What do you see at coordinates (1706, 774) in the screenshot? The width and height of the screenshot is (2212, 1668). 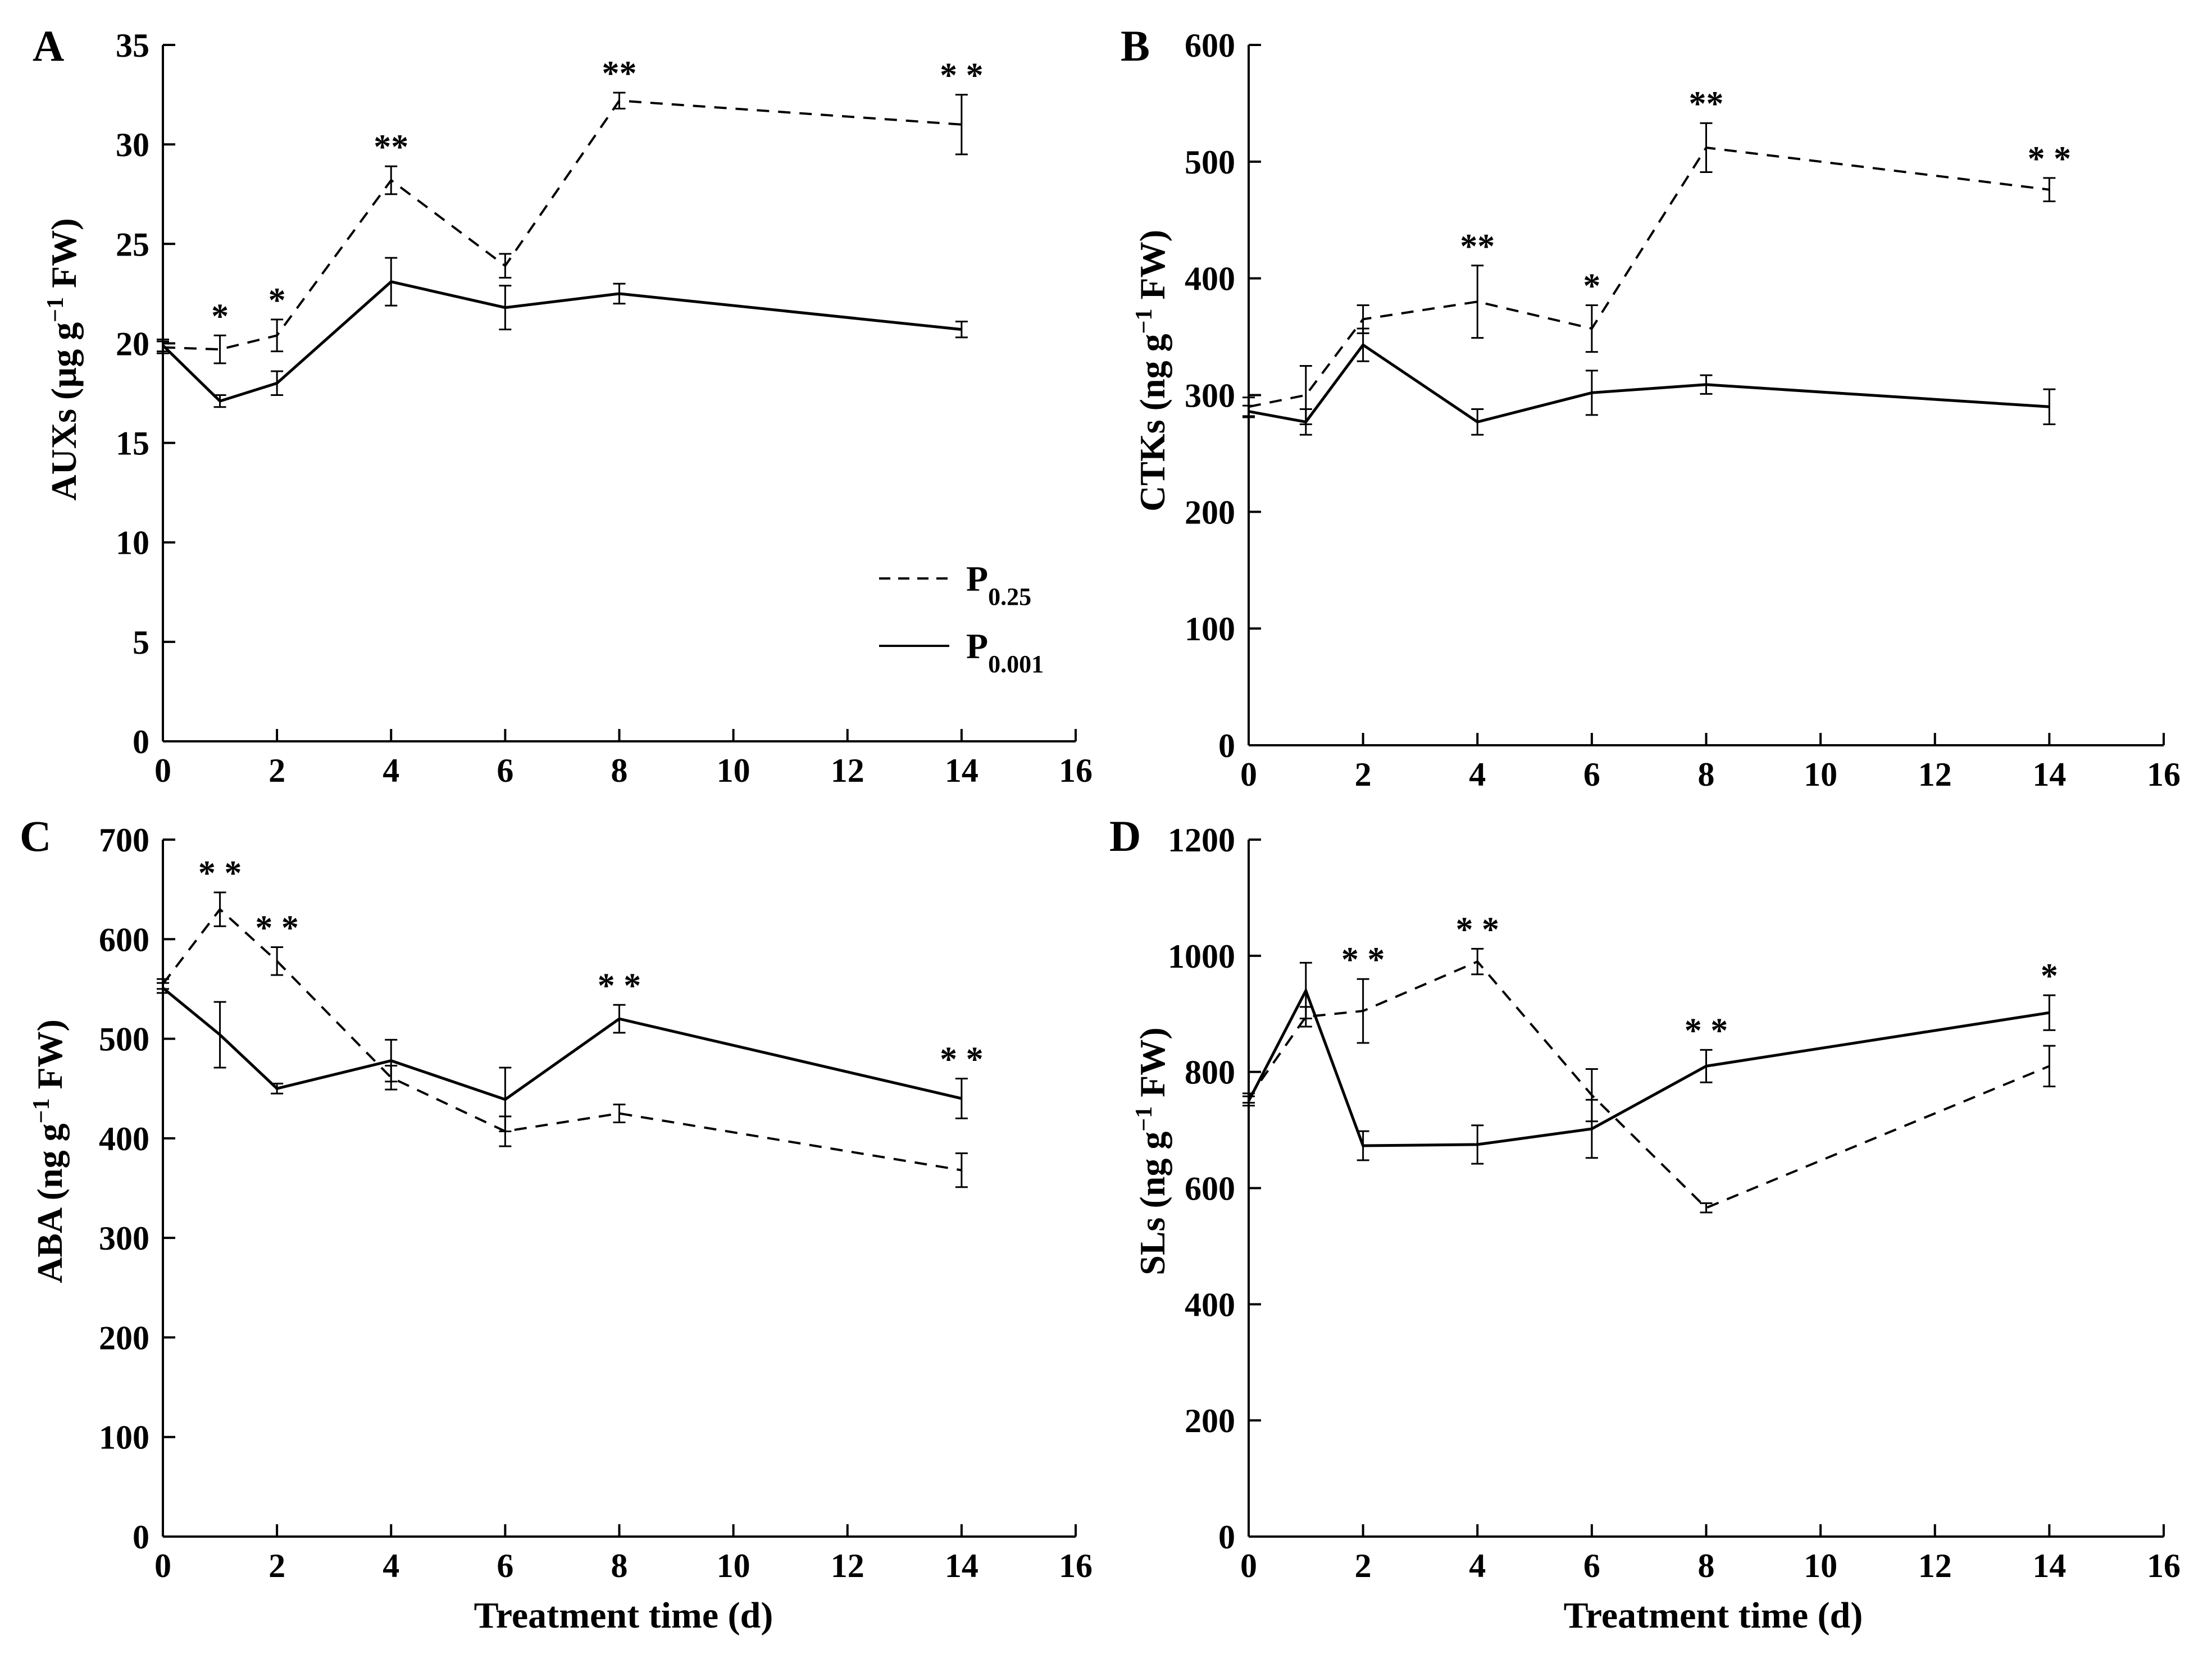 I see `x-tick-label-b: 8` at bounding box center [1706, 774].